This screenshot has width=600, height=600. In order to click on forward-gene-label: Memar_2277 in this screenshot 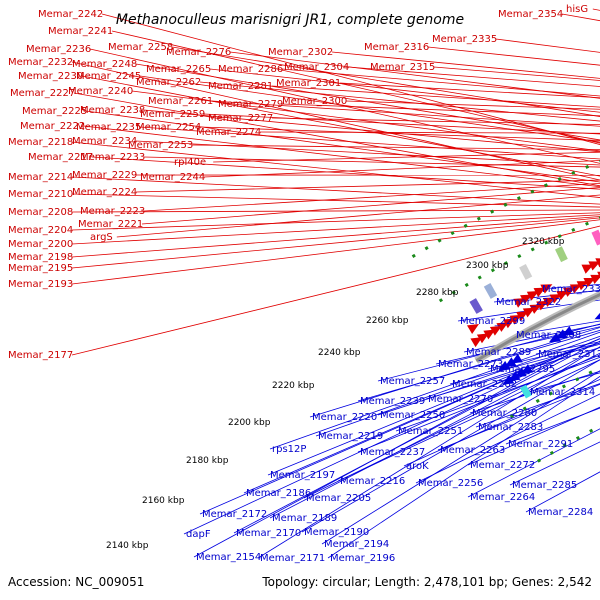, I will do `click(240, 118)`.